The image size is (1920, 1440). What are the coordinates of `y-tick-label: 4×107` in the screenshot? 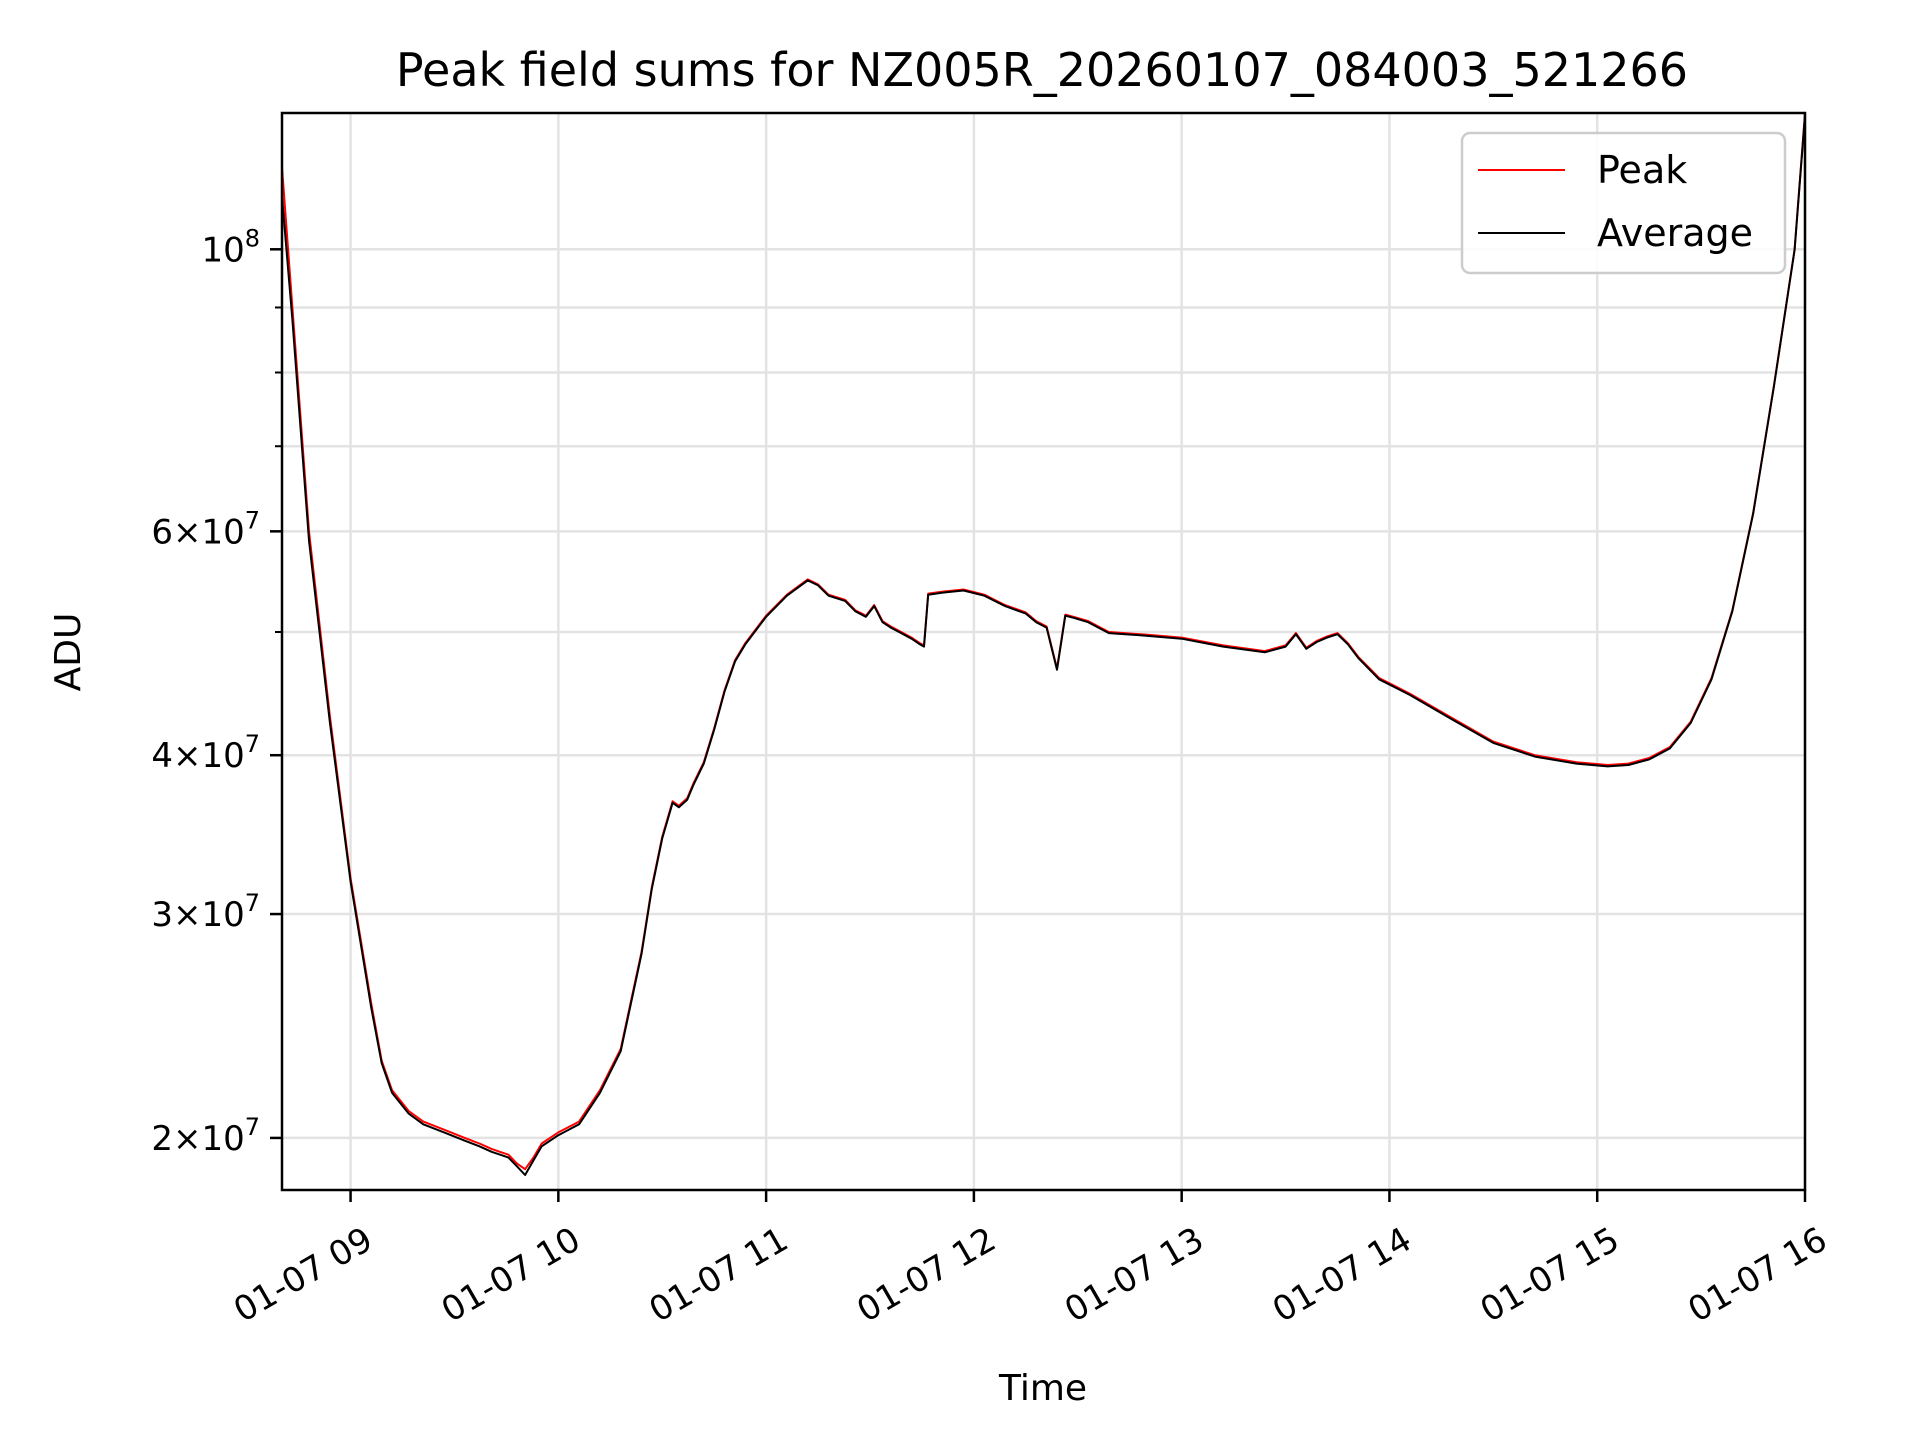 It's located at (205, 753).